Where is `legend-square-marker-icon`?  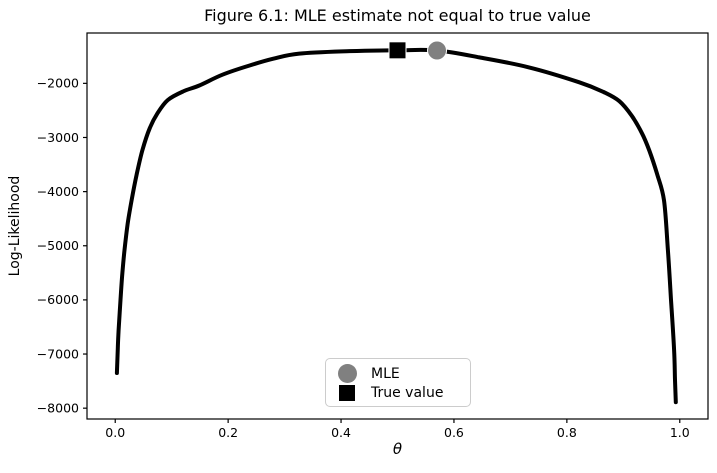 legend-square-marker-icon is located at coordinates (347, 393).